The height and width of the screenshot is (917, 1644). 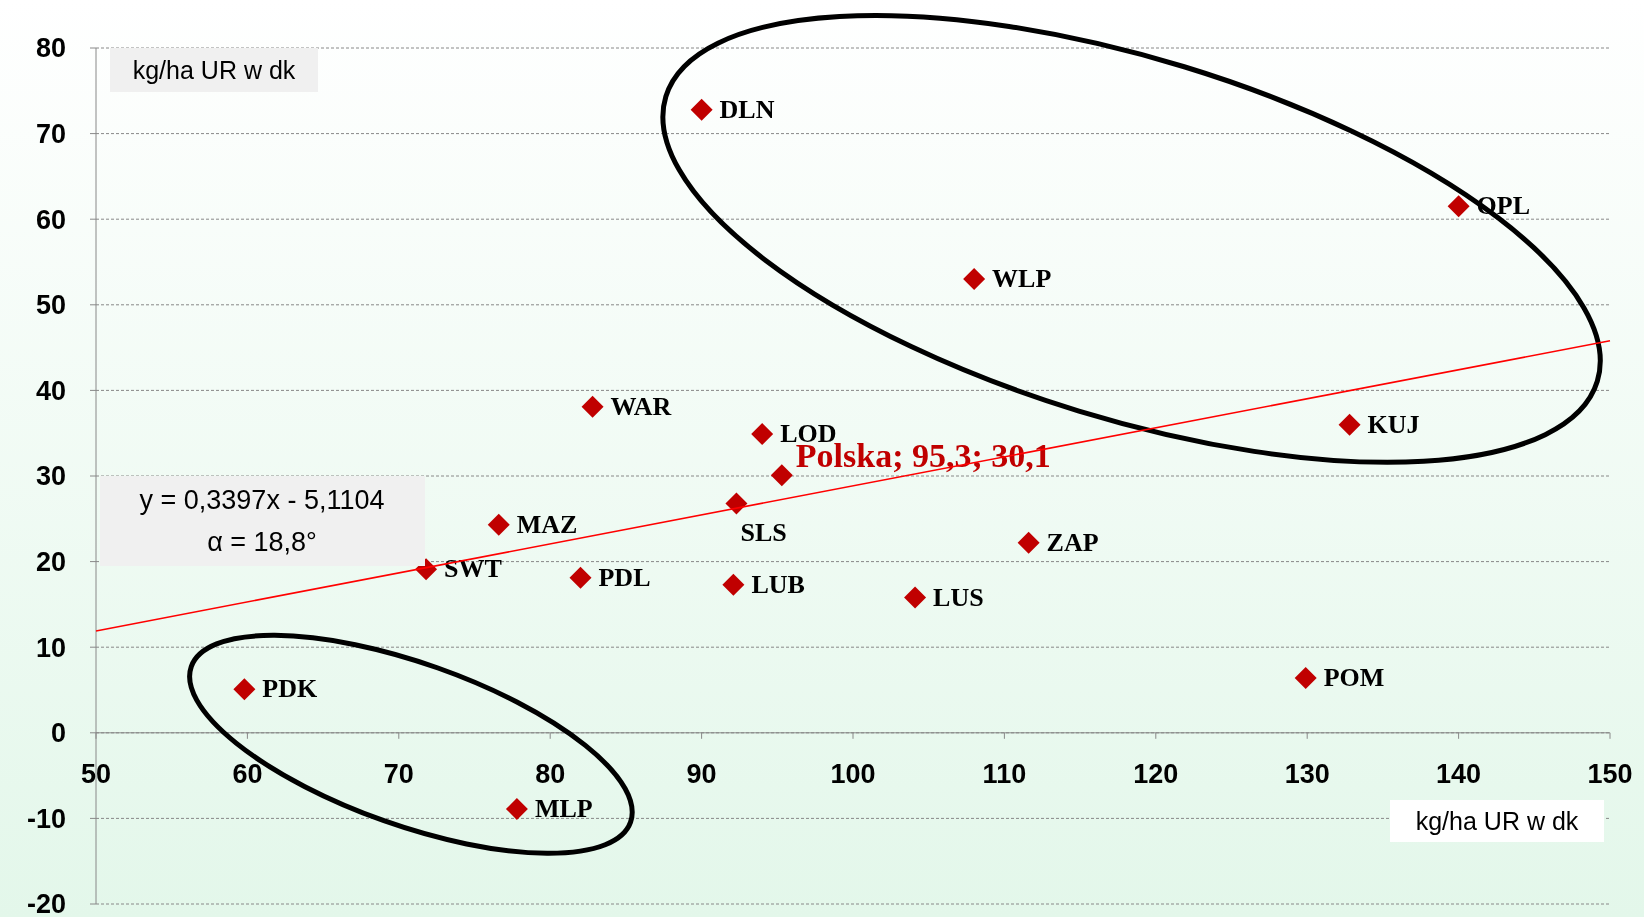 What do you see at coordinates (1497, 820) in the screenshot?
I see `x-axis-title: kg/ha UR w dk` at bounding box center [1497, 820].